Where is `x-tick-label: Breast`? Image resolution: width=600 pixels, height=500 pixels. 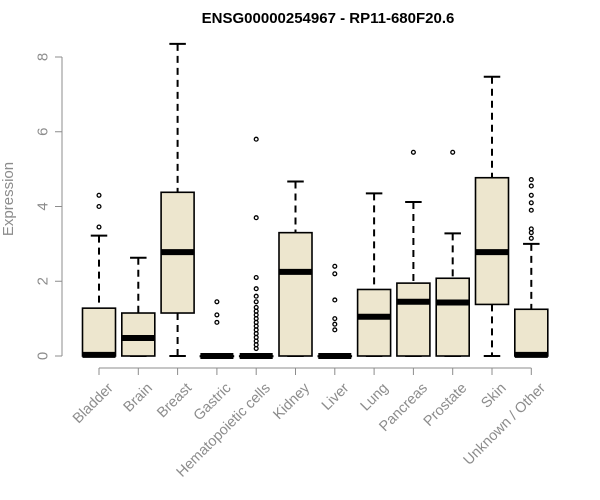
x-tick-label: Breast is located at coordinates (174, 400).